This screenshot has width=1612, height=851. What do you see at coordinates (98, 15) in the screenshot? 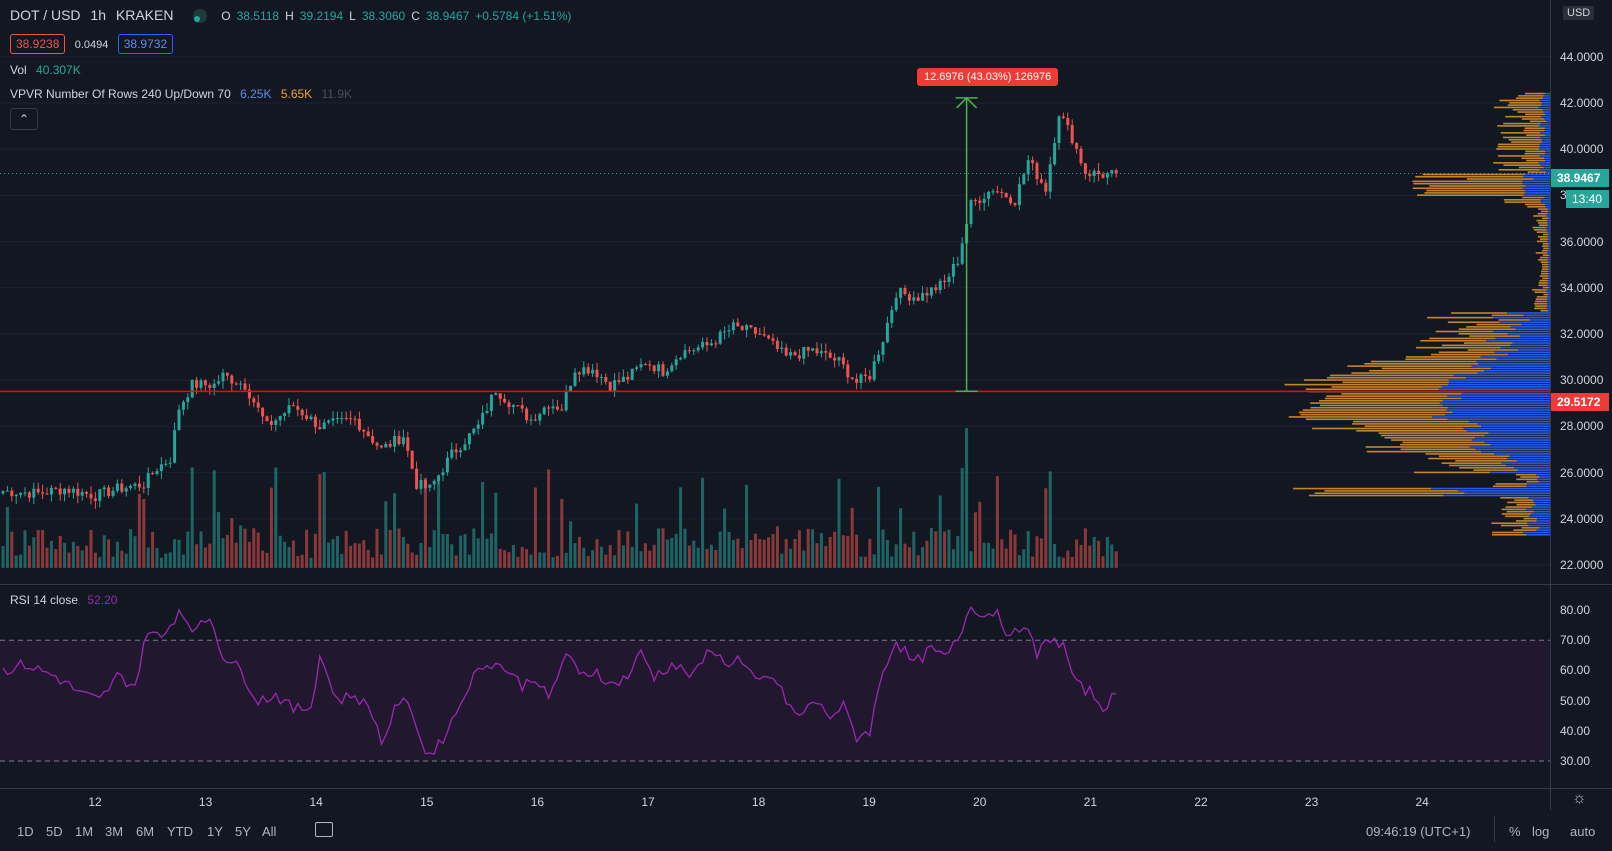
I see `interval-label: 1h` at bounding box center [98, 15].